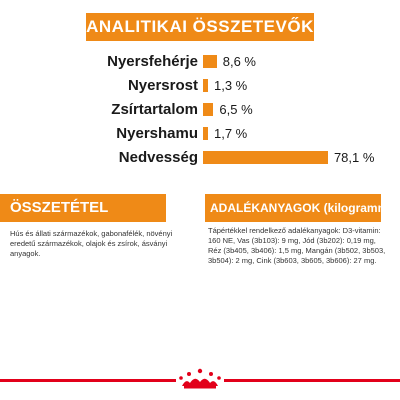 The image size is (400, 400). What do you see at coordinates (354, 157) in the screenshot?
I see `analytics-row-value: 78,1 %` at bounding box center [354, 157].